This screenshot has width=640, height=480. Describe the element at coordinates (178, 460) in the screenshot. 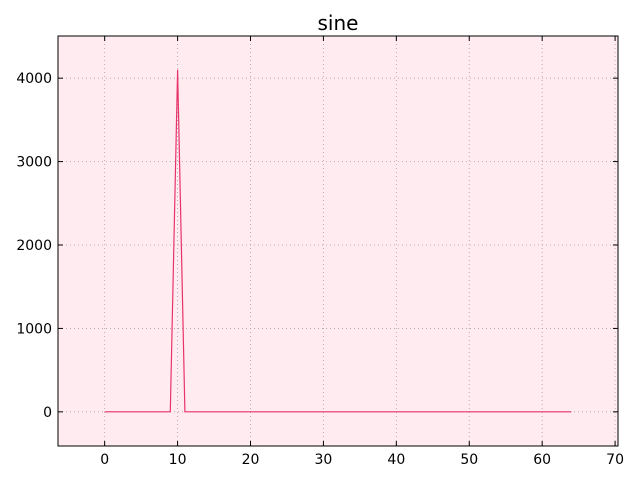

I see `x-tick-label: 10` at that location.